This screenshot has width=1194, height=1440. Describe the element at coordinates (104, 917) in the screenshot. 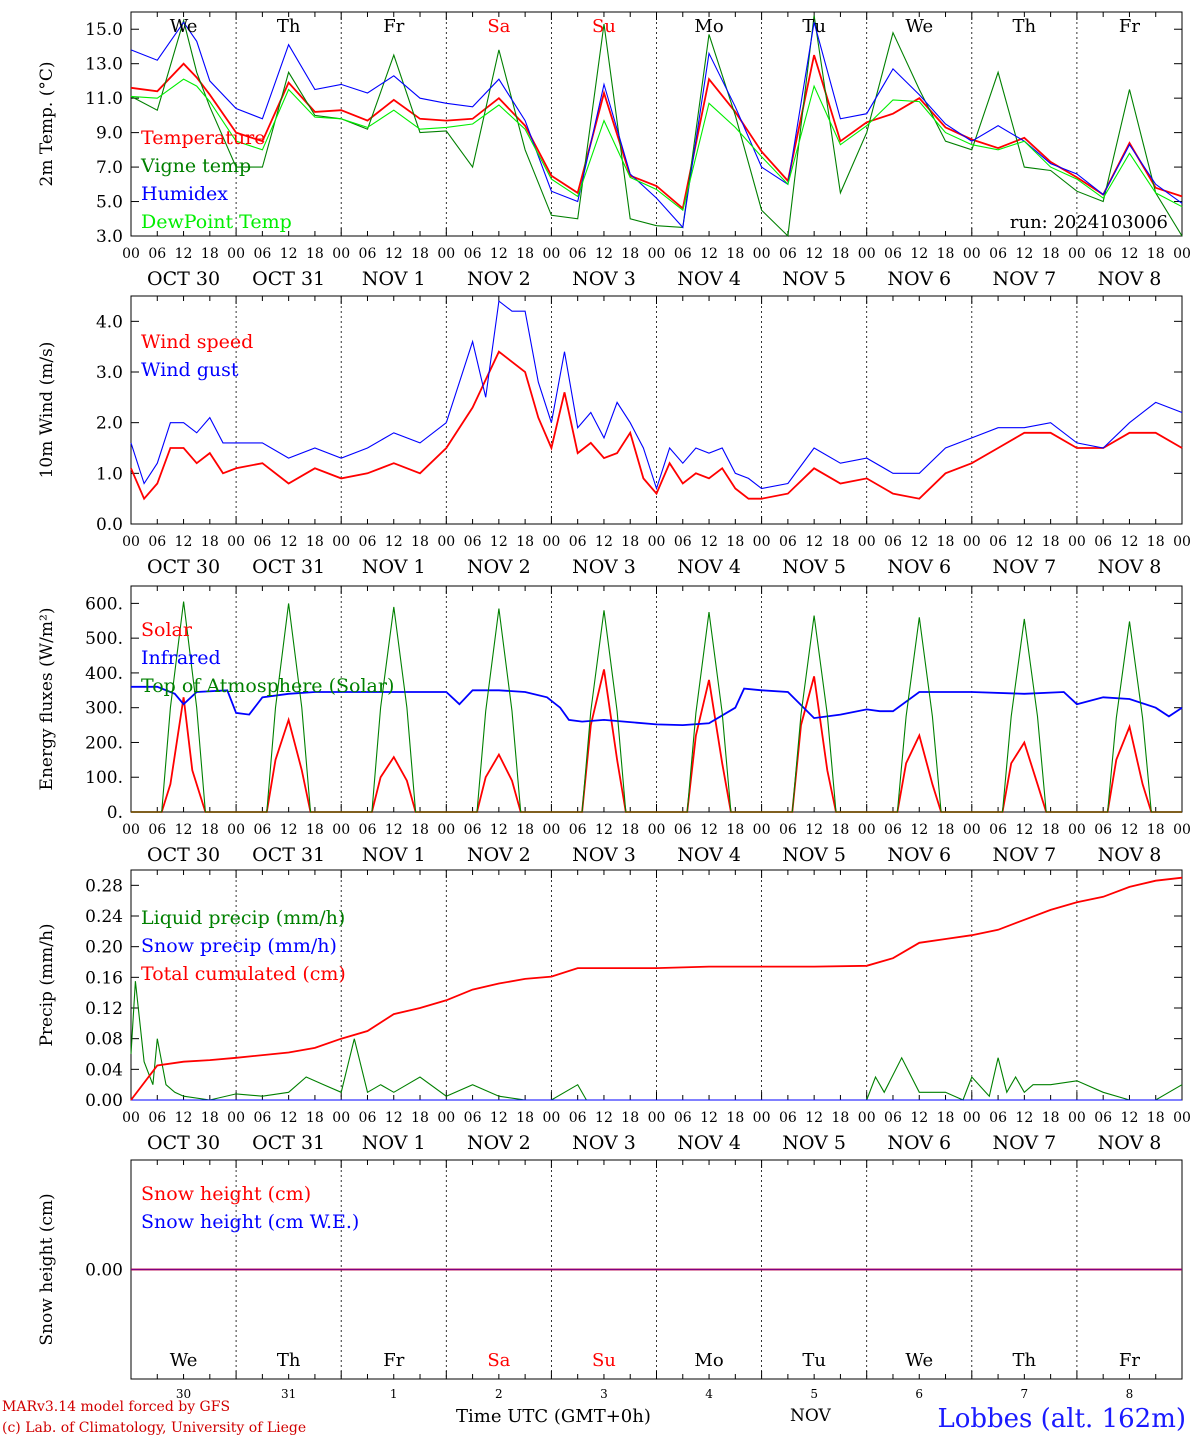

I see `y-tick-label: 0.24` at that location.